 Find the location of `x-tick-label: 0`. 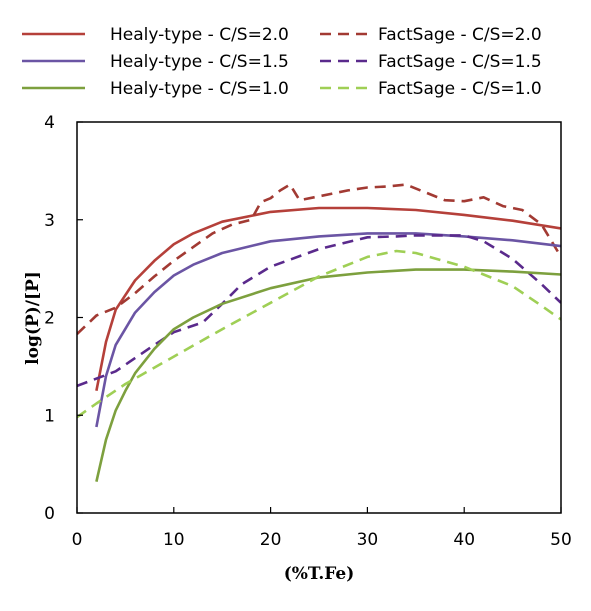

x-tick-label: 0 is located at coordinates (77, 540).